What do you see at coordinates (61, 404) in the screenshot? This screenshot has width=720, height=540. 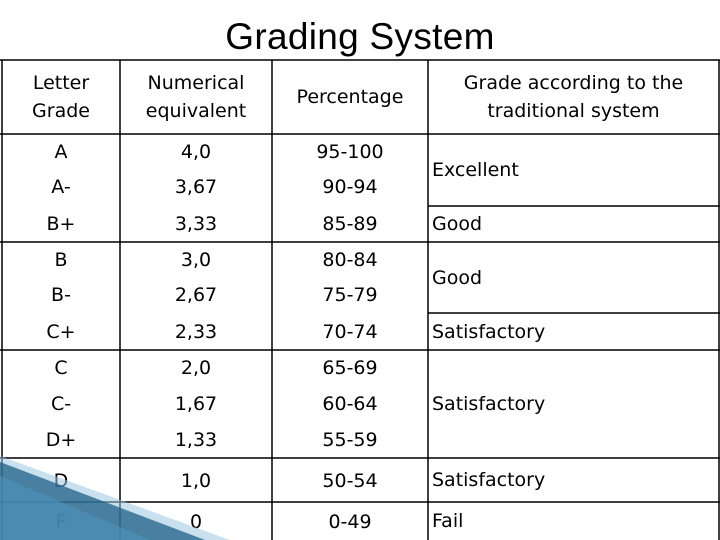 I see `cell-letter: C-` at bounding box center [61, 404].